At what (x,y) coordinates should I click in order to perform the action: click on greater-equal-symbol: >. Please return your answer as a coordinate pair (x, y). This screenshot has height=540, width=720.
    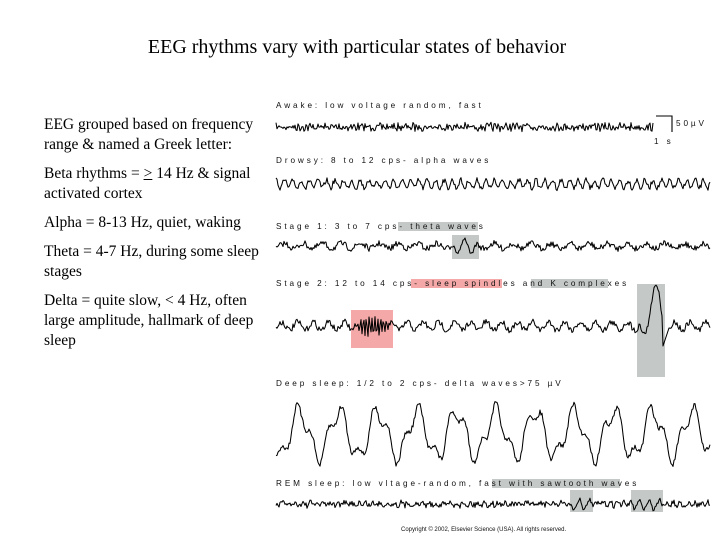
    Looking at the image, I should click on (148, 173).